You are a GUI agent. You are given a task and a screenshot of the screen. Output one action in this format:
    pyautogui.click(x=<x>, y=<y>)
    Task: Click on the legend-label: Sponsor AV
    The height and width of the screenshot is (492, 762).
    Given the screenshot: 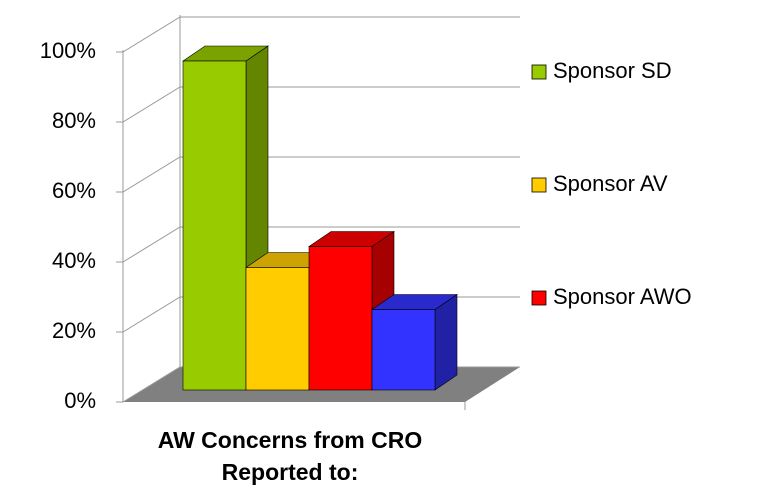 What is the action you would take?
    pyautogui.click(x=610, y=183)
    